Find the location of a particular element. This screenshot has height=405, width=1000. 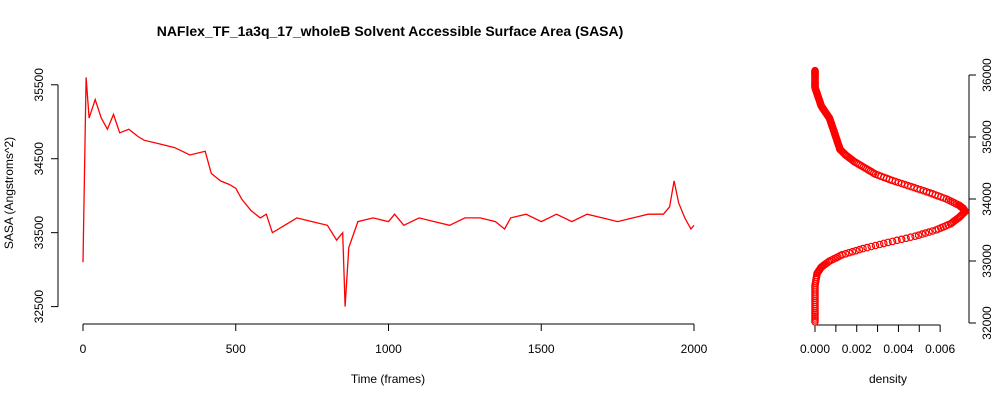

x-axis-title: Time (frames) is located at coordinates (388, 379).